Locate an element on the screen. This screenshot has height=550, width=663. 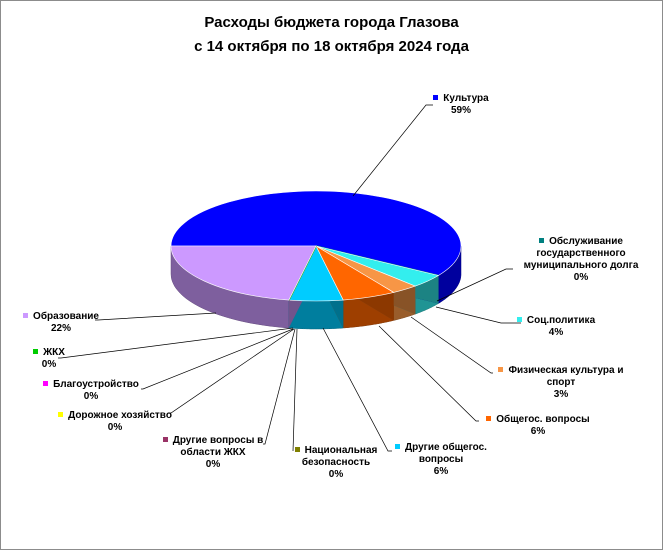
label-name: области ЖКХ is located at coordinates (213, 452).